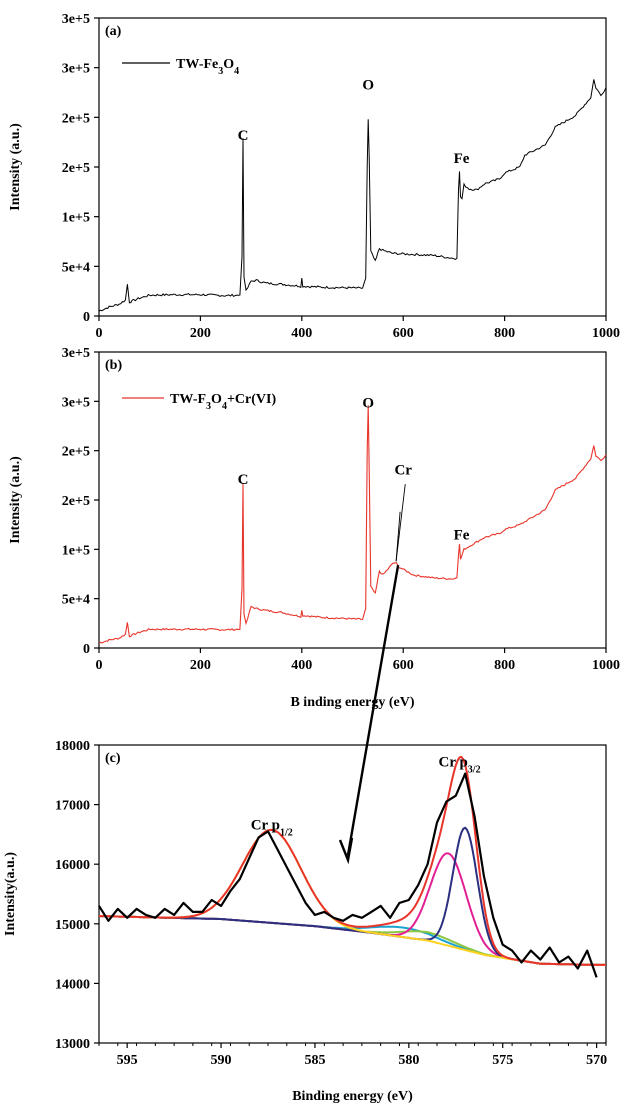  What do you see at coordinates (72, 984) in the screenshot?
I see `y-tick-label: 14000` at bounding box center [72, 984].